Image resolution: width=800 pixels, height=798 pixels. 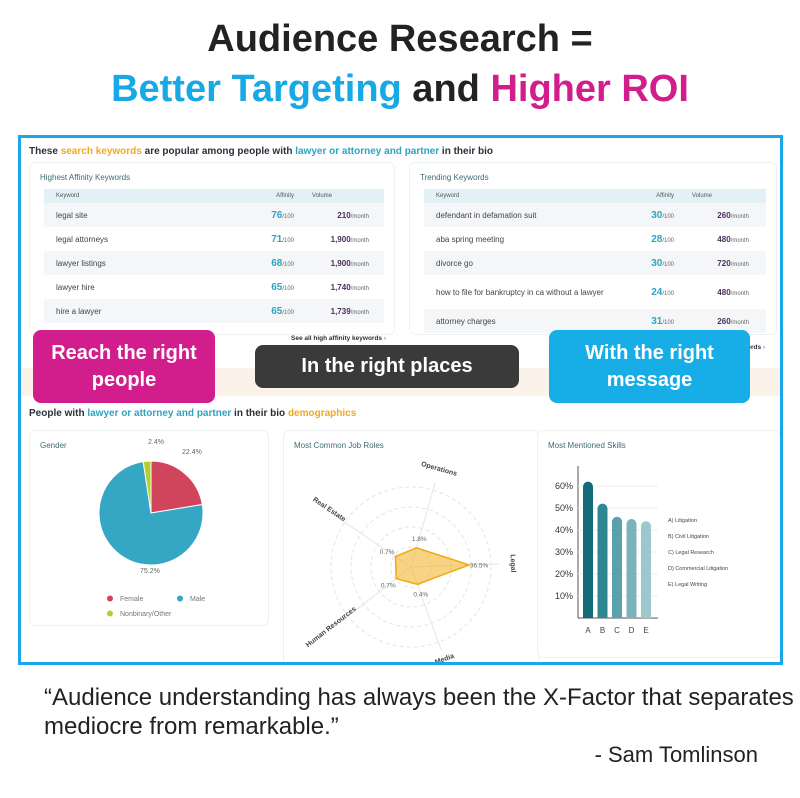 What do you see at coordinates (197, 599) in the screenshot?
I see `legend-label: Male` at bounding box center [197, 599].